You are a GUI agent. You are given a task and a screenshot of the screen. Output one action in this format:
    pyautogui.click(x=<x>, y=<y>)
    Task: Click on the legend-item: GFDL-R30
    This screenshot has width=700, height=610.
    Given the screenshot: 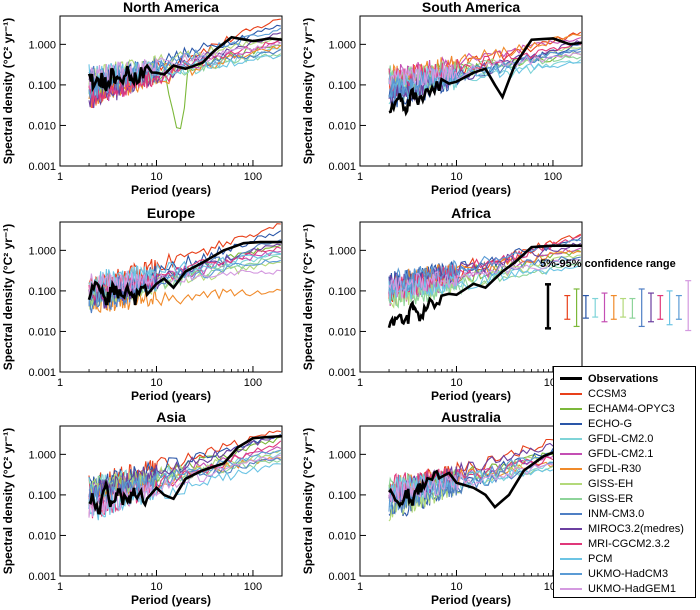 What is the action you would take?
    pyautogui.click(x=600, y=468)
    